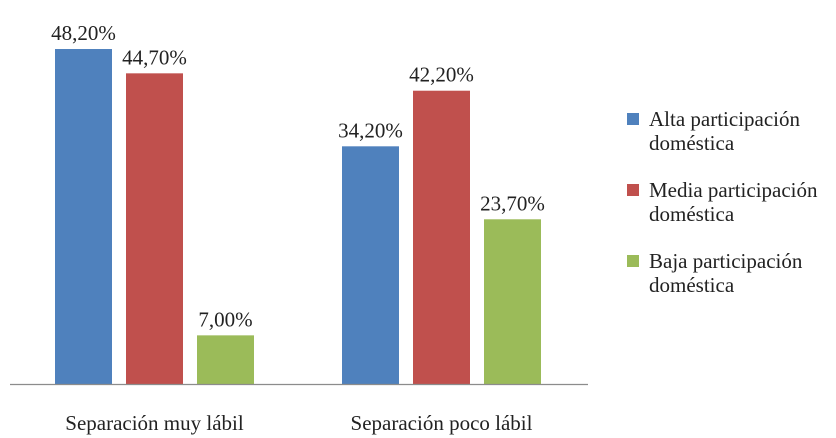 The height and width of the screenshot is (438, 836). What do you see at coordinates (370, 130) in the screenshot?
I see `data-label-2-1: 34,20%` at bounding box center [370, 130].